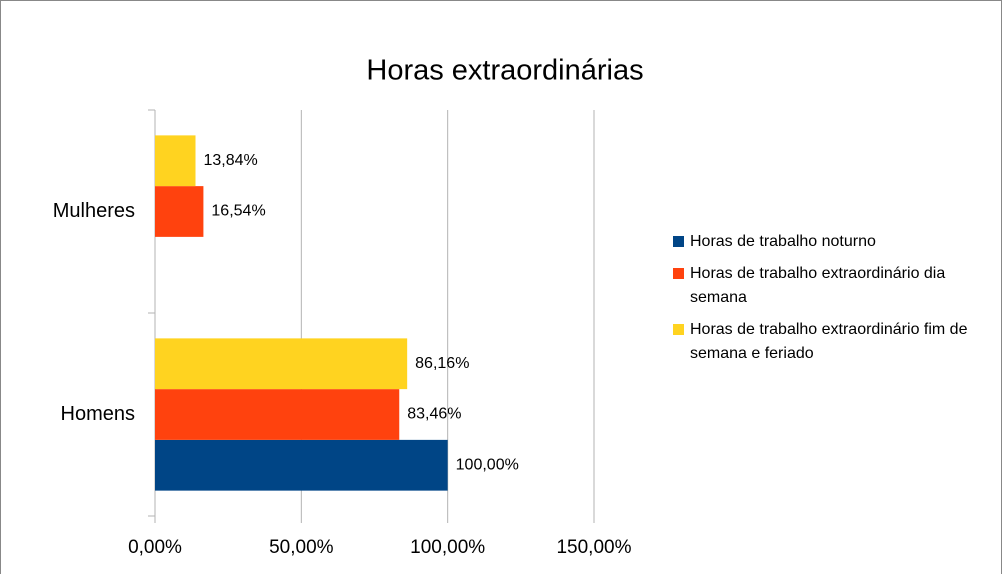 The height and width of the screenshot is (574, 1002). I want to click on chart-title: Horas extraordinárias, so click(504, 71).